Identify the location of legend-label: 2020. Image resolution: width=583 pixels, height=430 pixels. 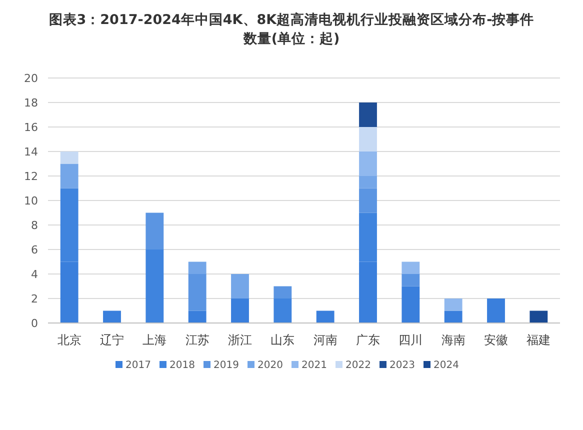
(270, 365).